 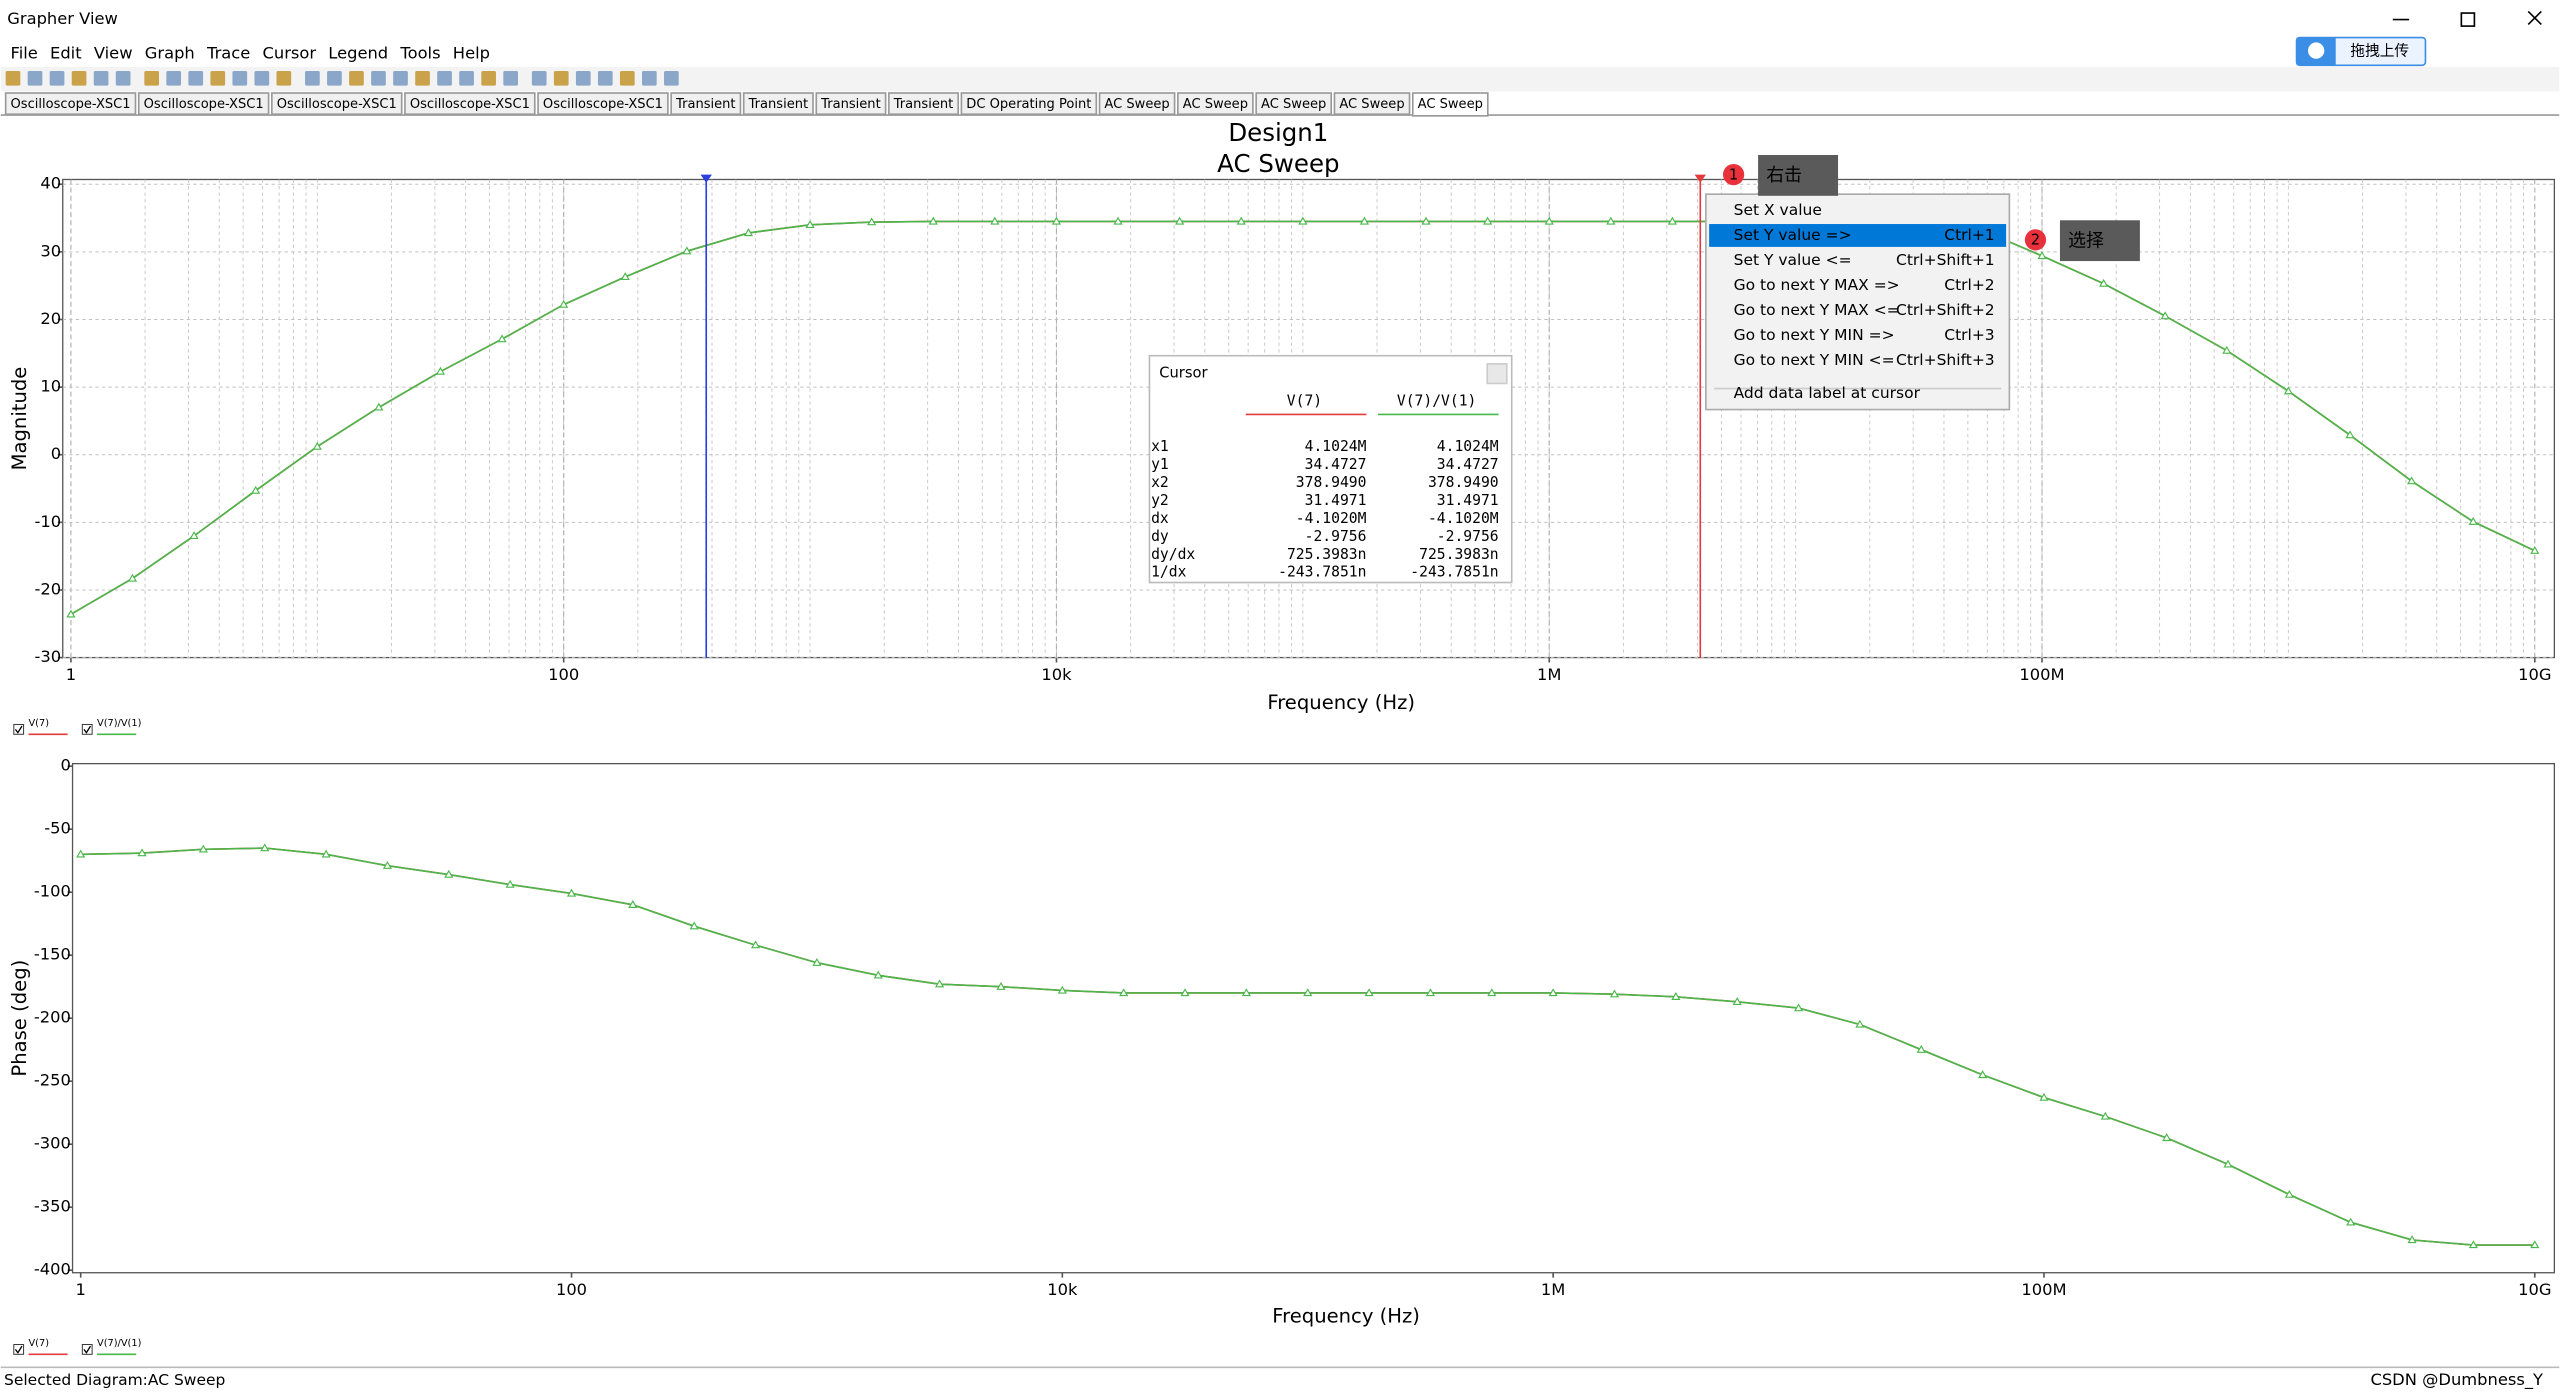 I want to click on menu-item-shortcut: Ctrl+2, so click(x=1969, y=285).